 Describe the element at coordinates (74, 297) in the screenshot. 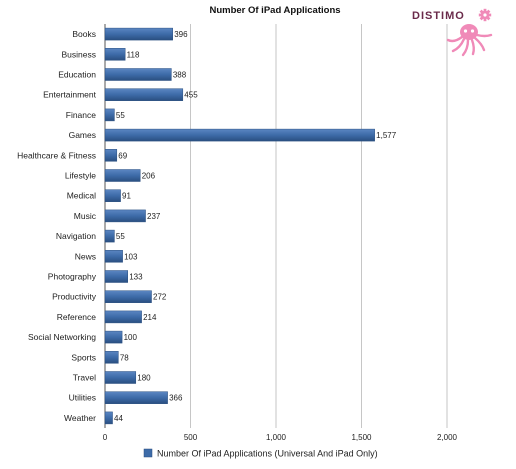

I see `category-label: Productivity` at that location.